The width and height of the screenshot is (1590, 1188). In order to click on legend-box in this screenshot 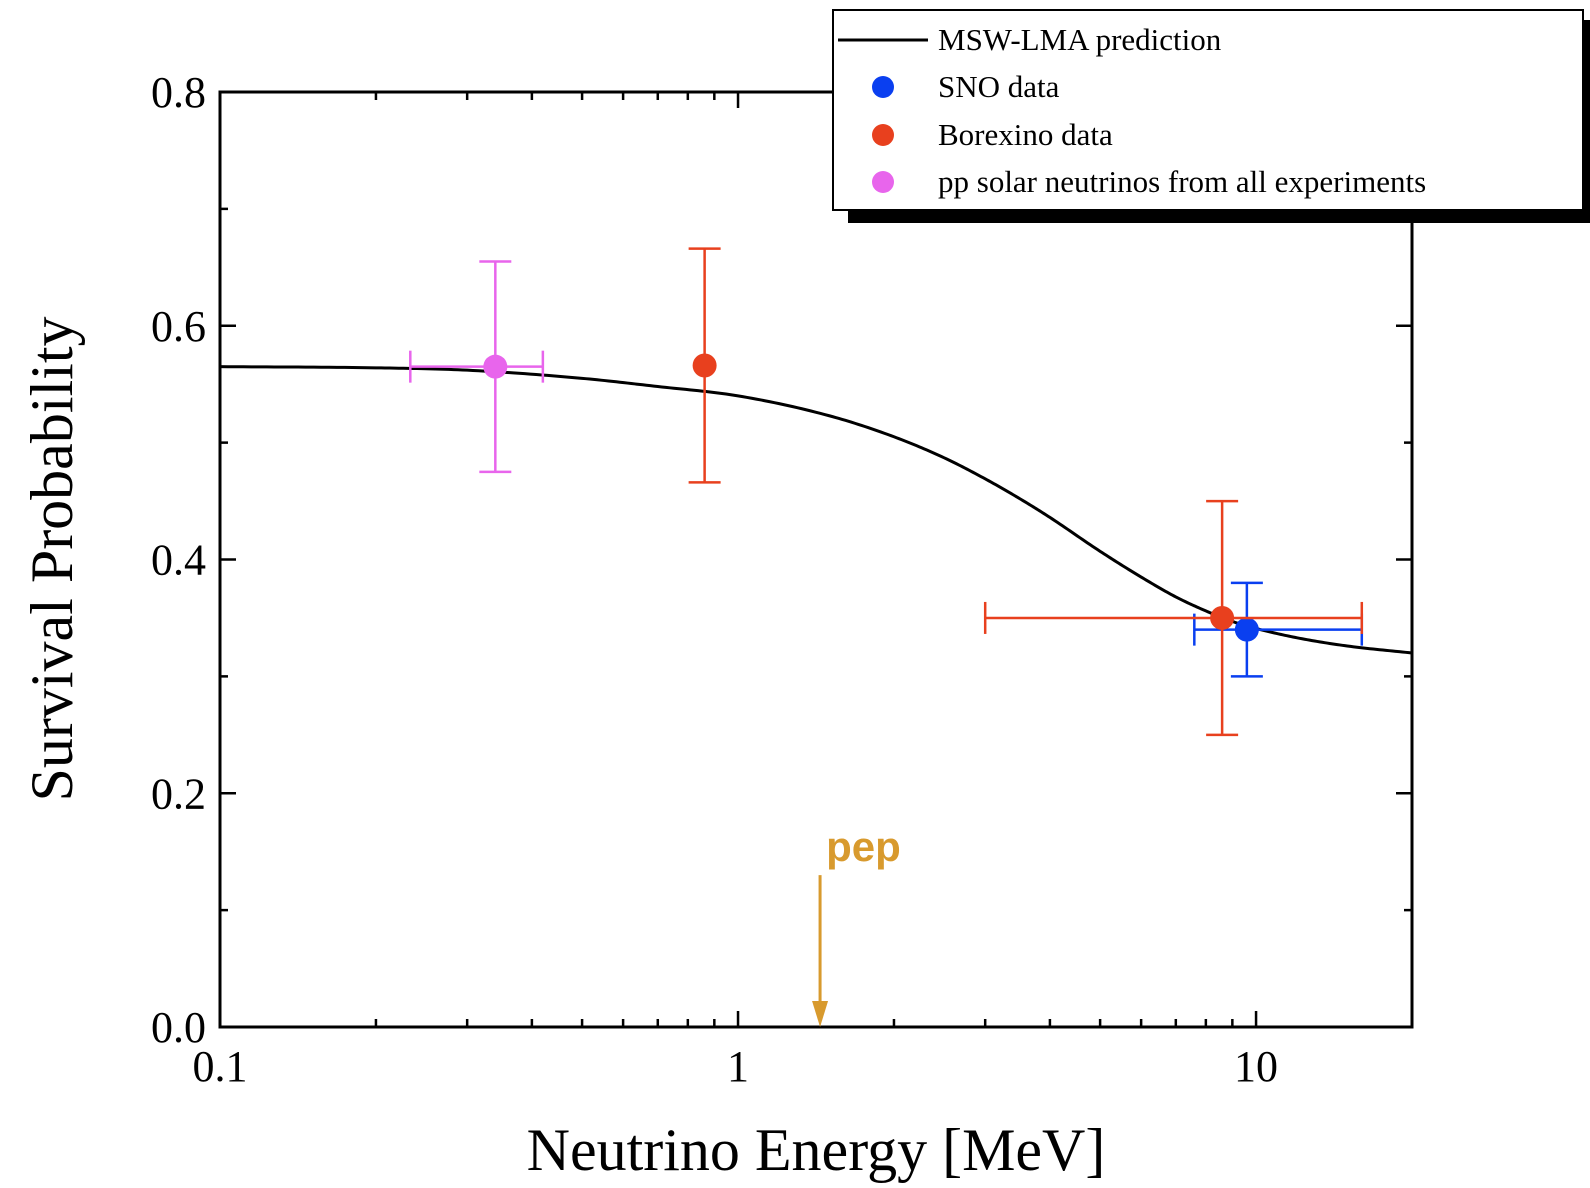, I will do `click(1208, 110)`.